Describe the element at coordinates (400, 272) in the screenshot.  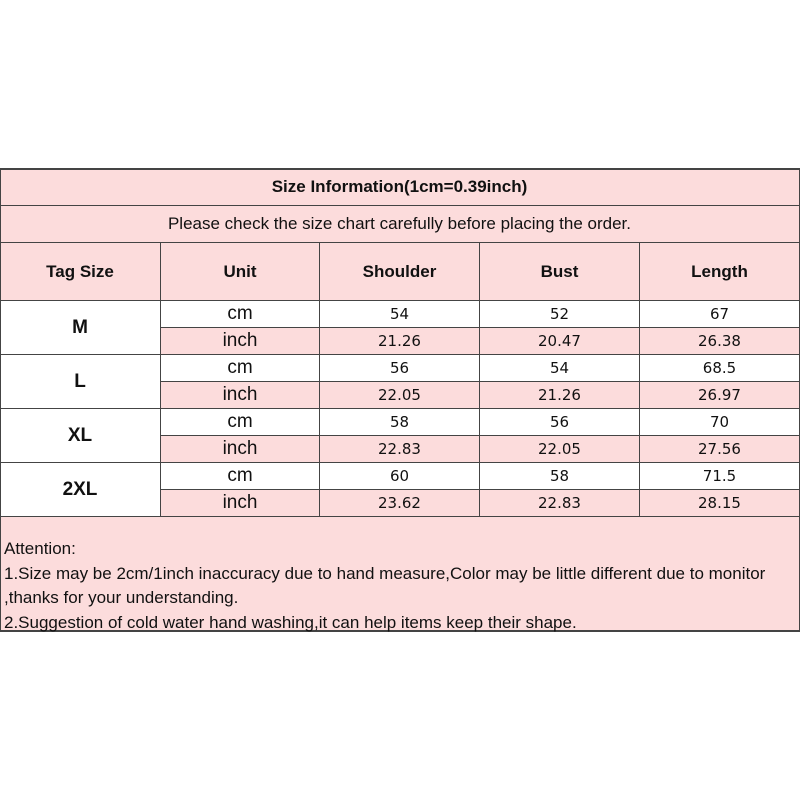
I see `column-header: Shoulder` at that location.